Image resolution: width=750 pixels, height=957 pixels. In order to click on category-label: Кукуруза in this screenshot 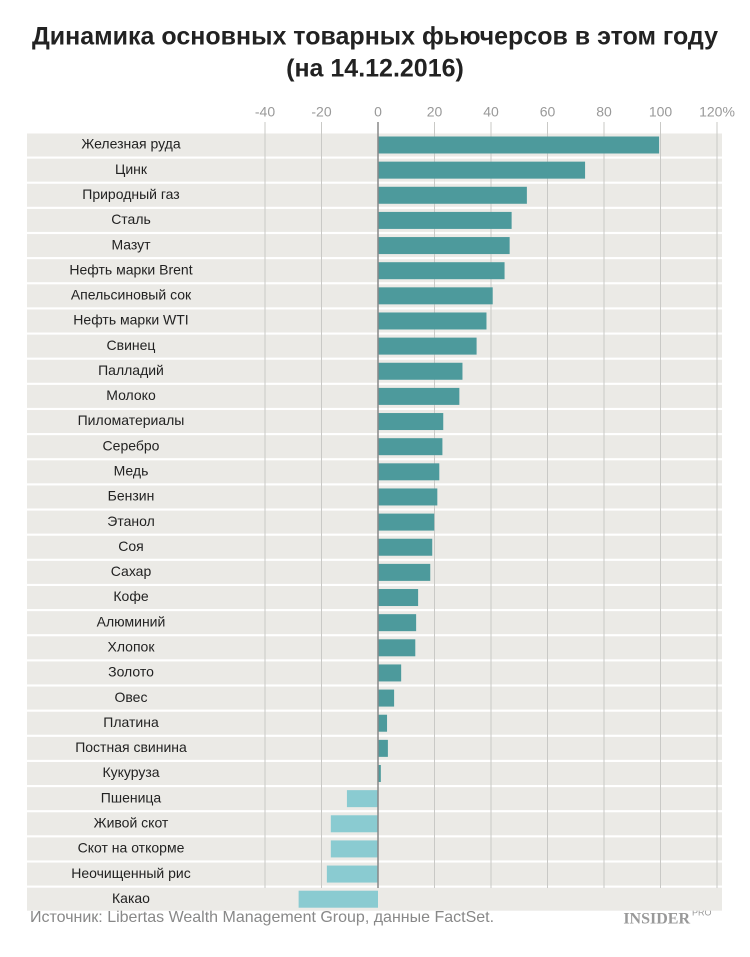, I will do `click(130, 772)`.